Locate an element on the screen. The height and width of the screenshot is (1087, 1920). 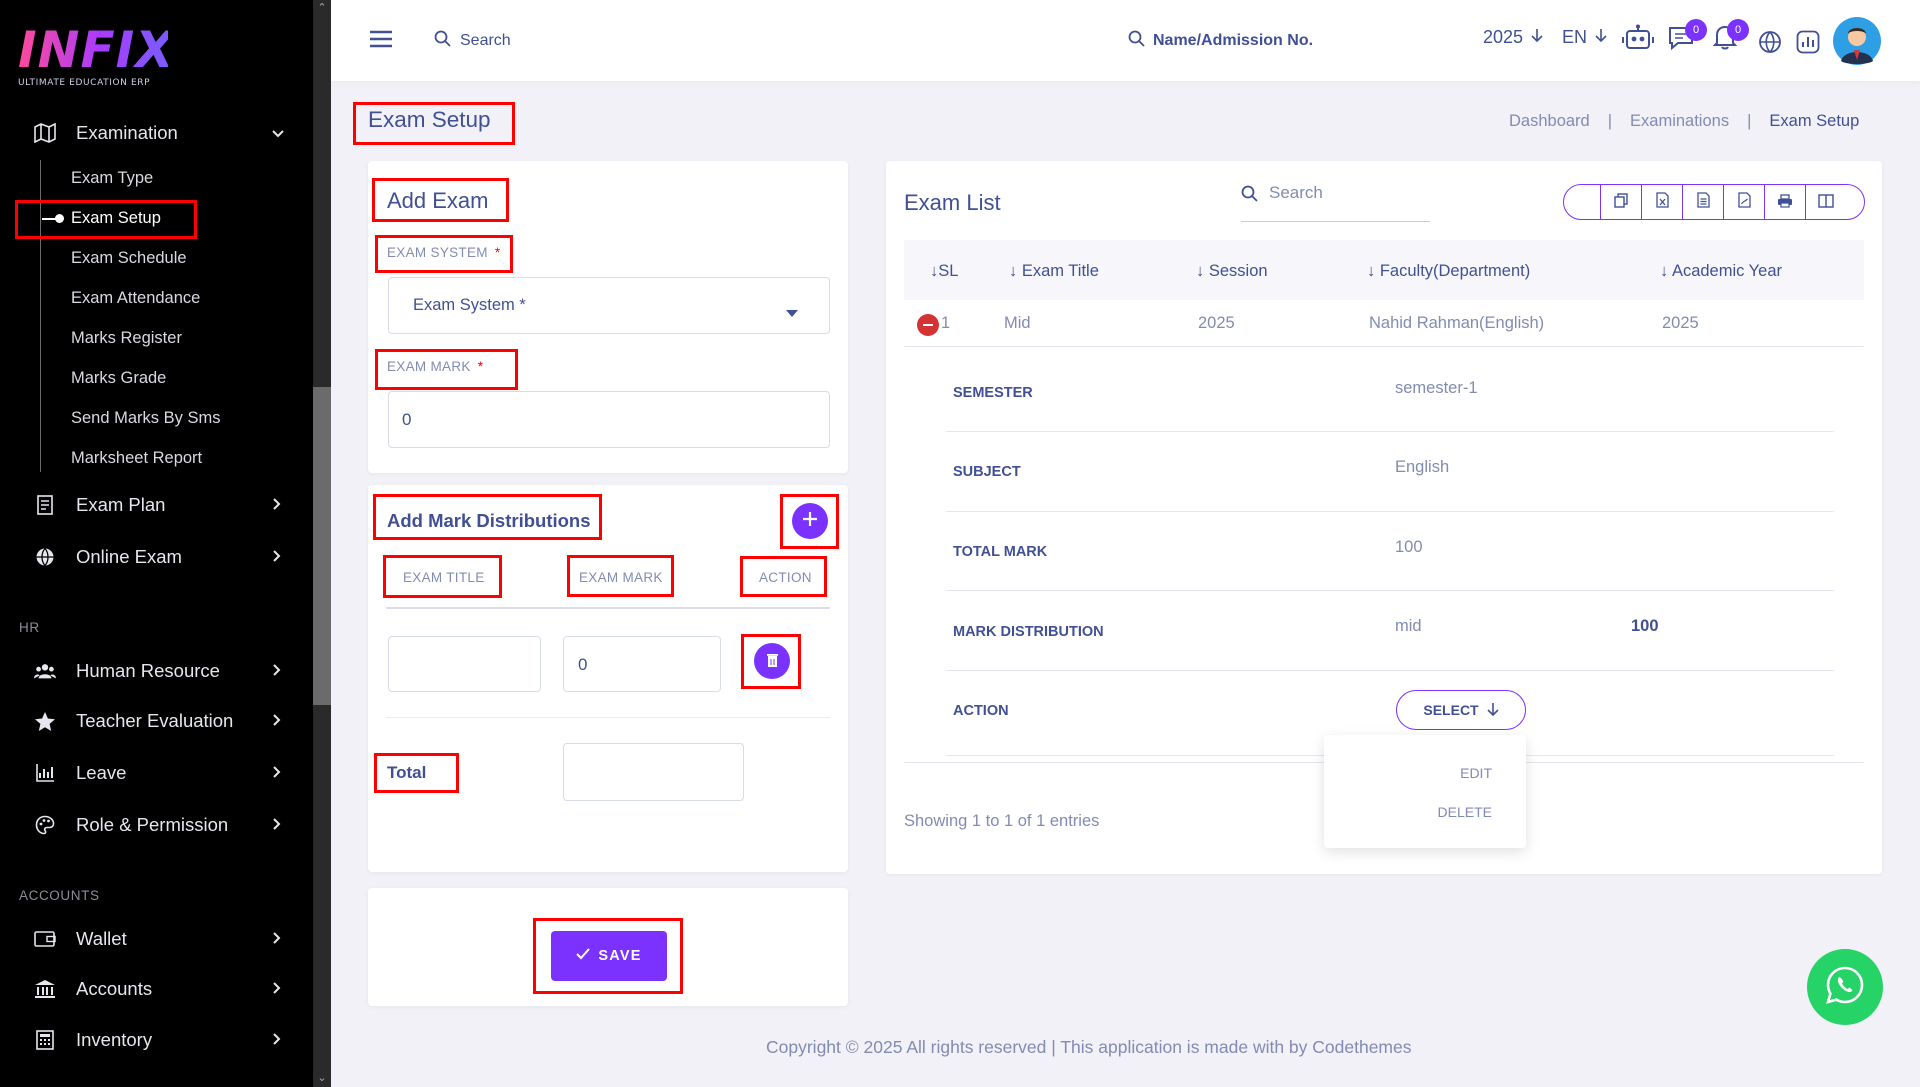
csv-button is located at coordinates (1702, 202).